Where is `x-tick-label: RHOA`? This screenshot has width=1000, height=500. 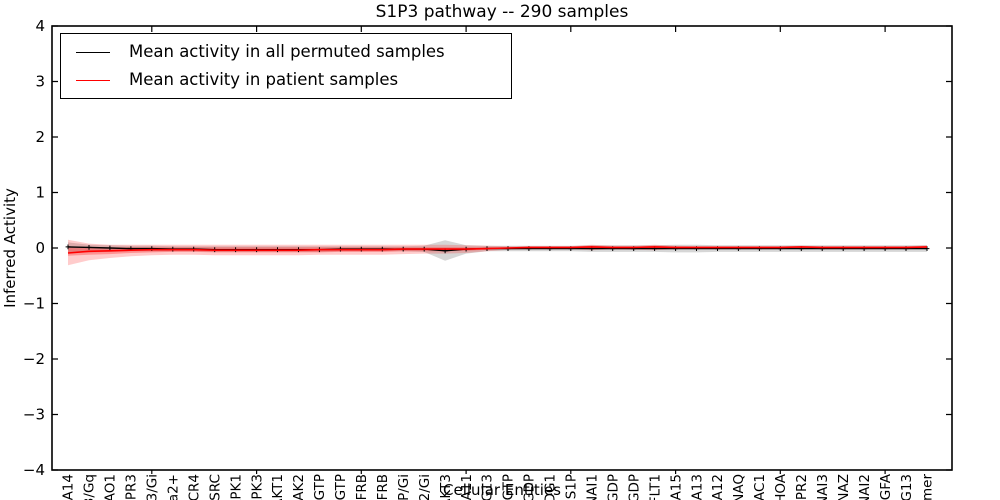 x-tick-label: RHOA is located at coordinates (781, 486).